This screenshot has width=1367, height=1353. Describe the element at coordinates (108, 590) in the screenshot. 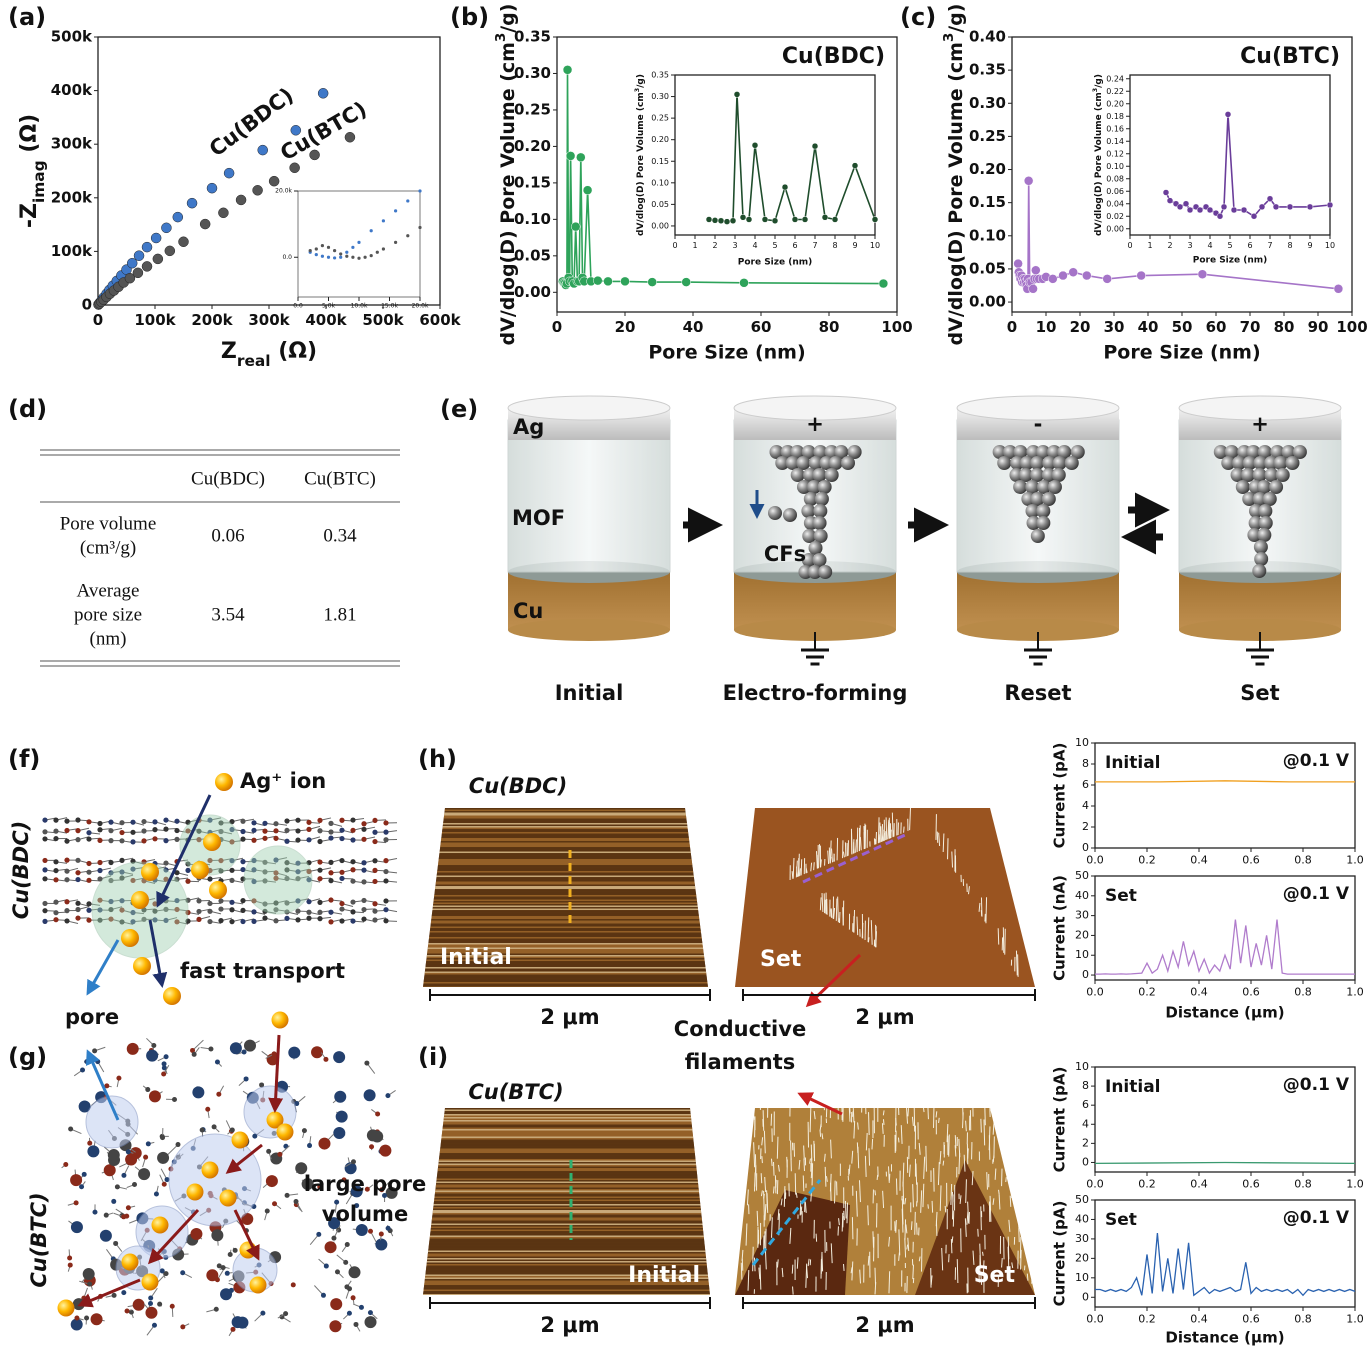

I see `row-label: Average` at that location.